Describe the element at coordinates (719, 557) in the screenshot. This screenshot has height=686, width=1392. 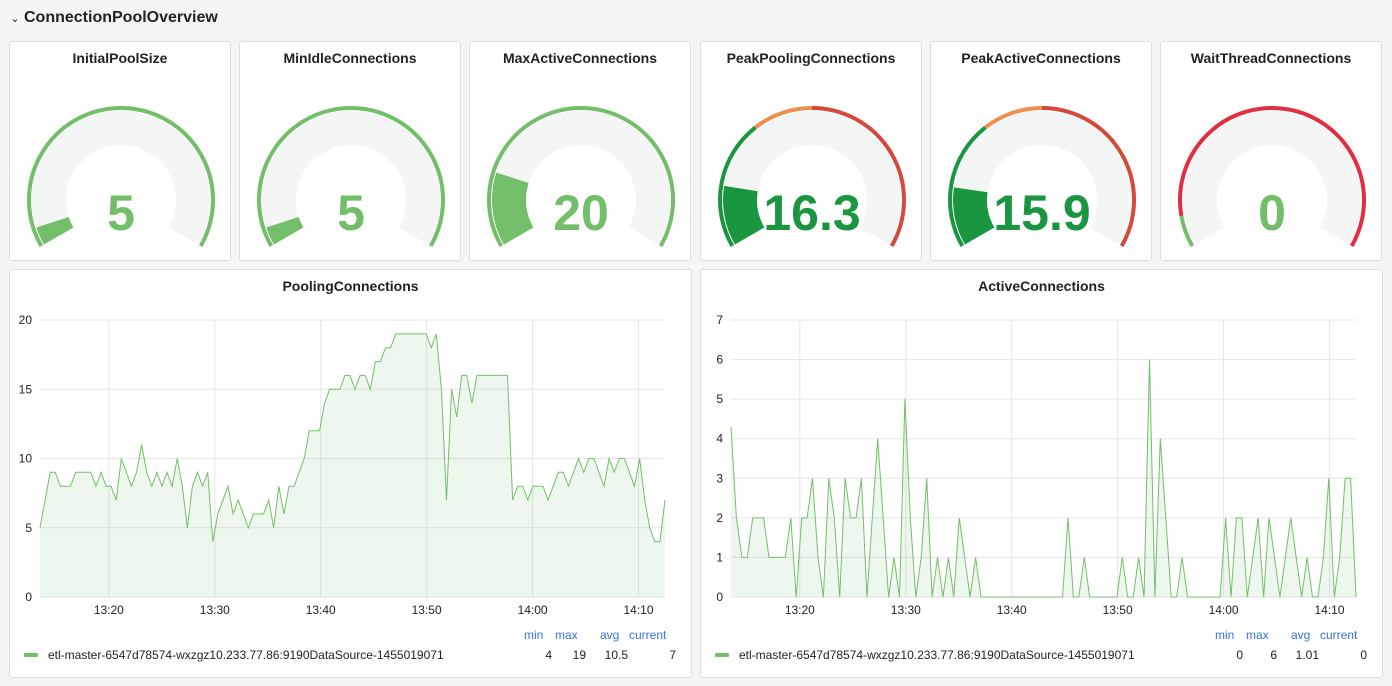
I see `y-tick-label: 1` at that location.